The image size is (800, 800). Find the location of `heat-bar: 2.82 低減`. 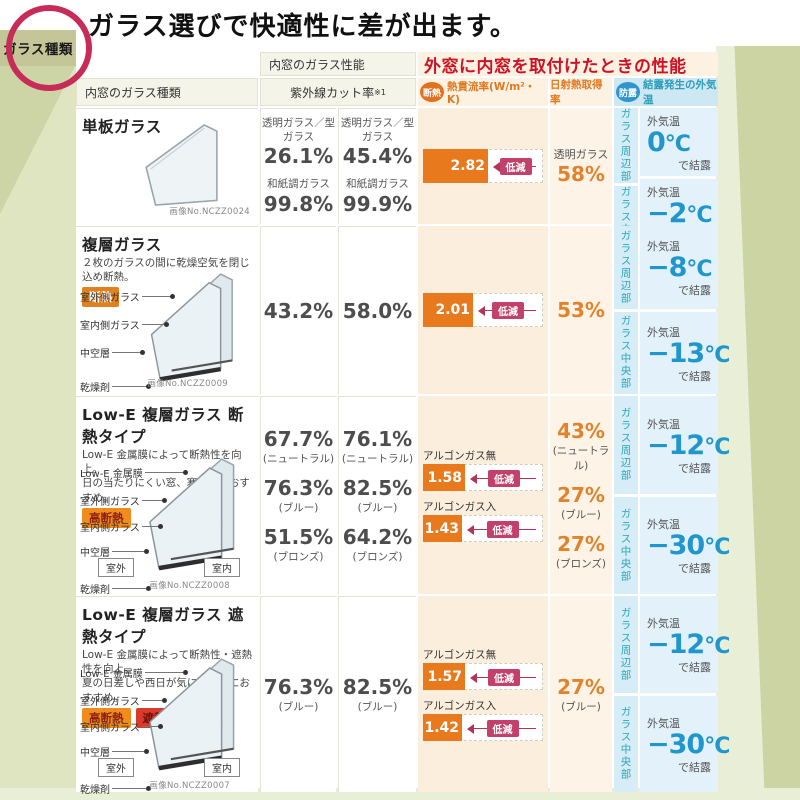

heat-bar: 2.82 低減 is located at coordinates (483, 166).